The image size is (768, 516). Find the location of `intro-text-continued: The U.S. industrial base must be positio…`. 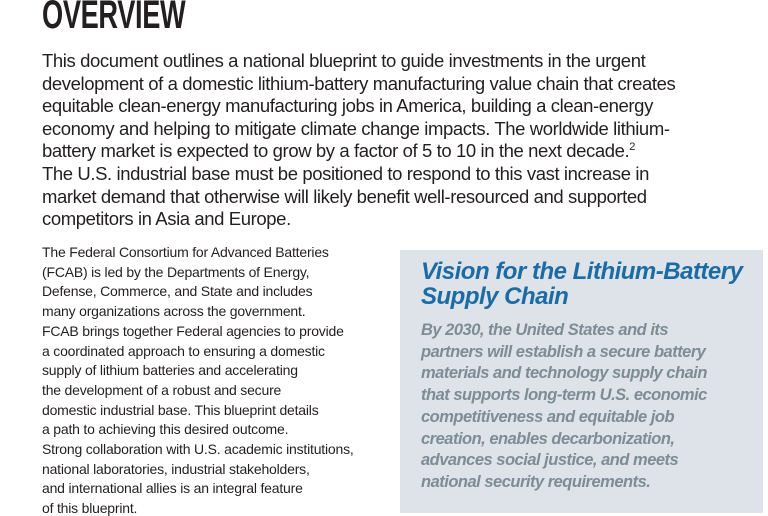

intro-text-continued: The U.S. industrial base must be positio… is located at coordinates (345, 196).